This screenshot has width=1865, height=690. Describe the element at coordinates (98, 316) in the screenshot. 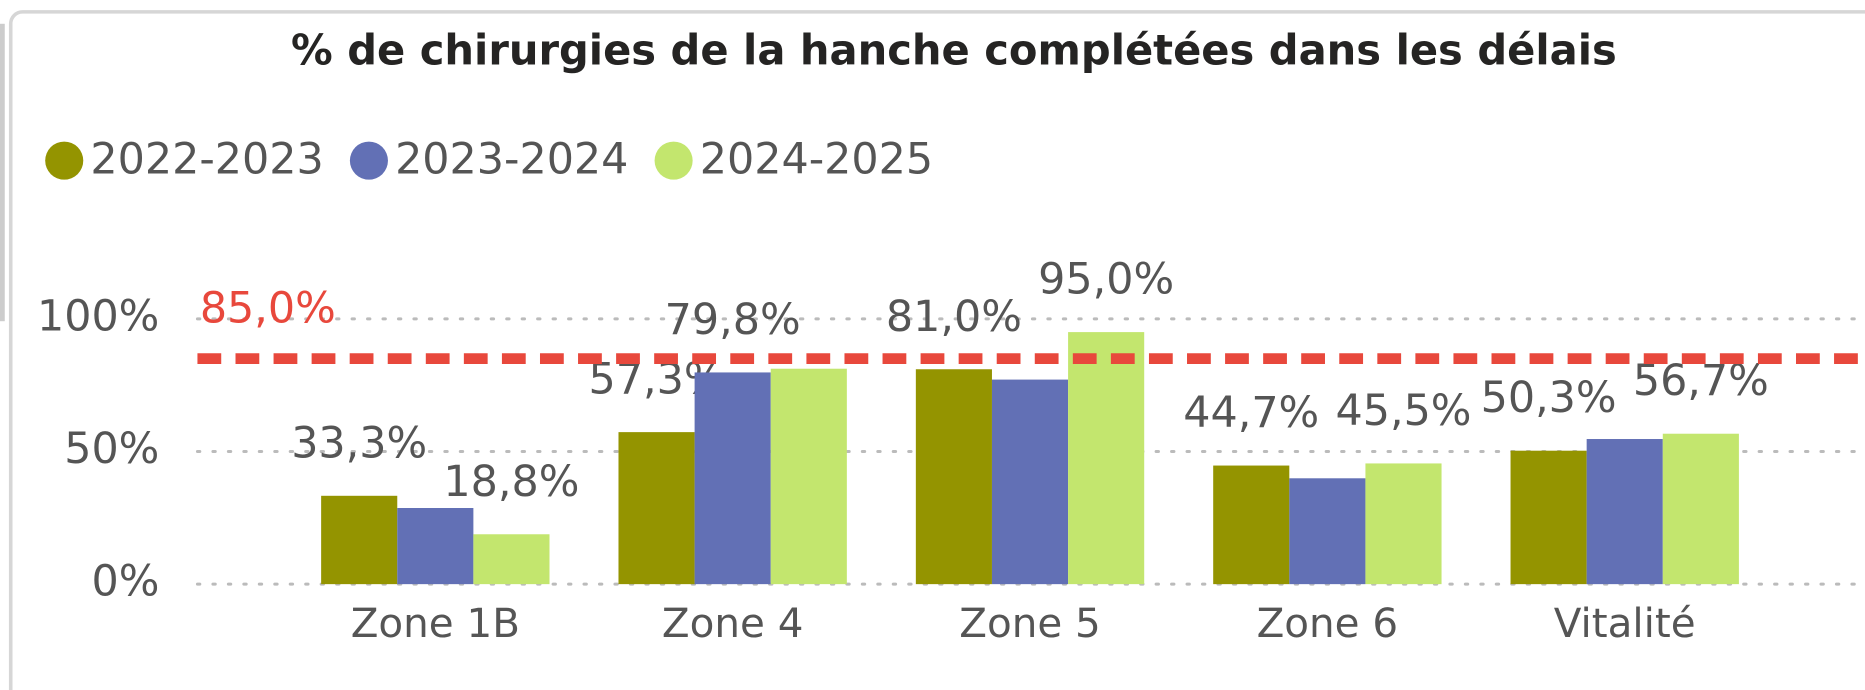

I see `y-tick-label: 100%` at that location.